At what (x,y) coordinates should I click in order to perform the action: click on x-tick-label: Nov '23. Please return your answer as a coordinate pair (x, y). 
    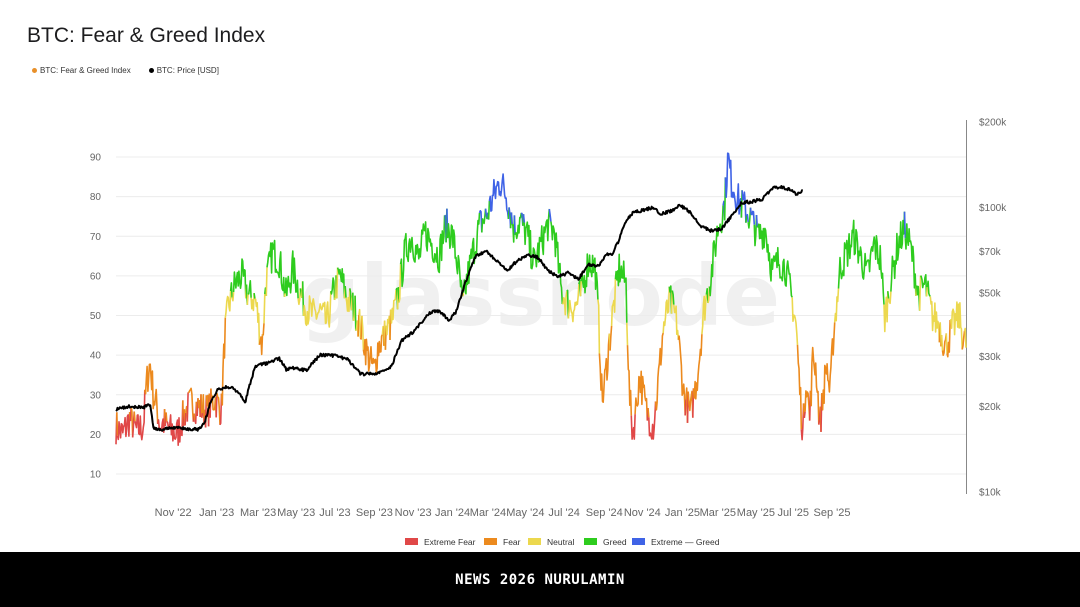
    Looking at the image, I should click on (413, 513).